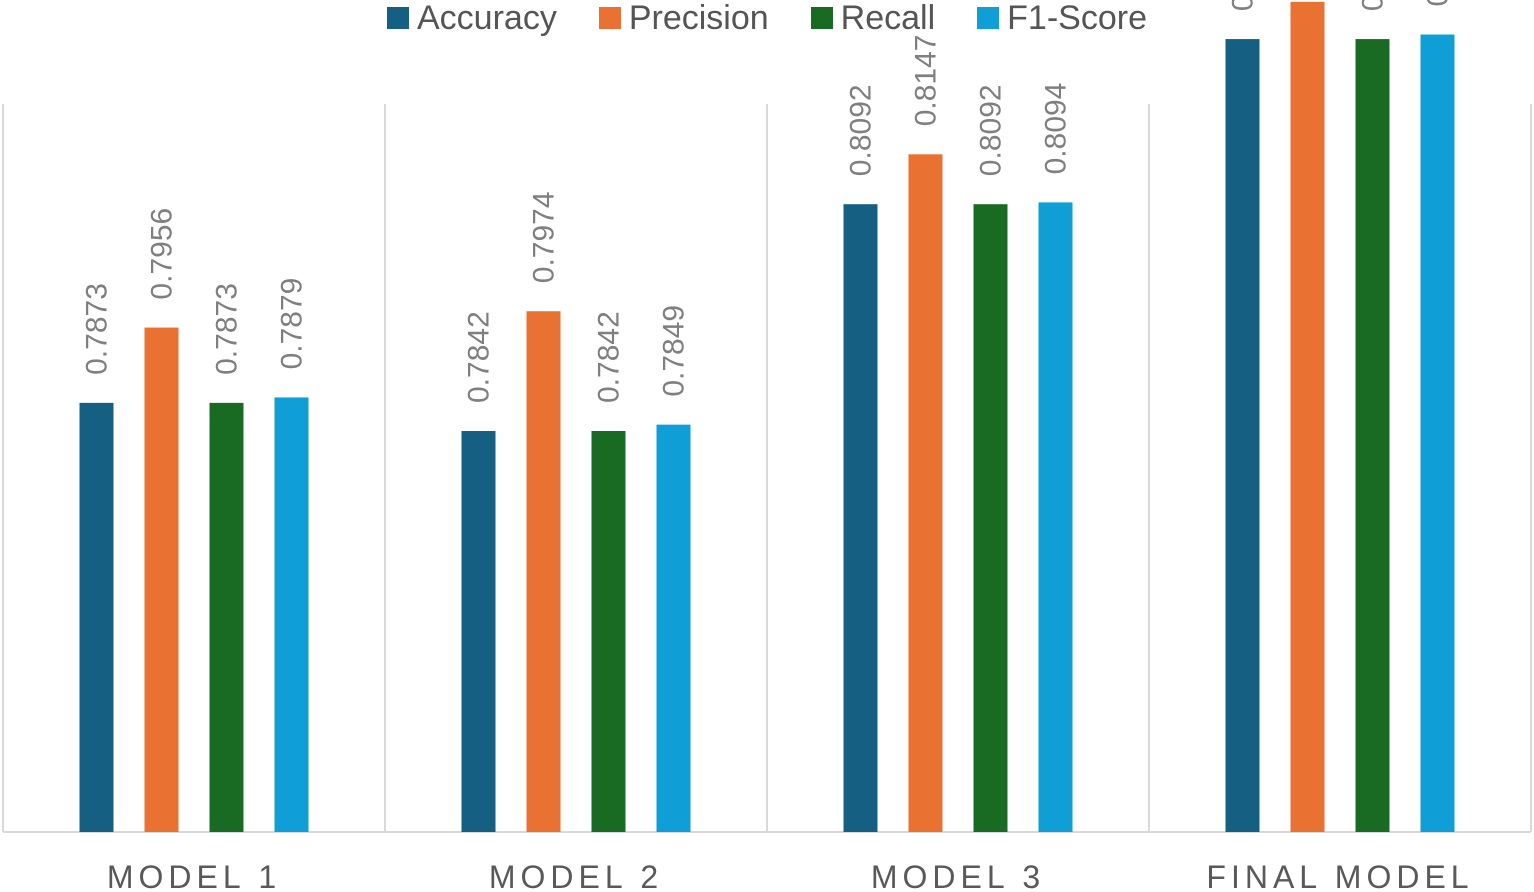  Describe the element at coordinates (1437, 433) in the screenshot. I see `bar-f1-score-final-model` at that location.